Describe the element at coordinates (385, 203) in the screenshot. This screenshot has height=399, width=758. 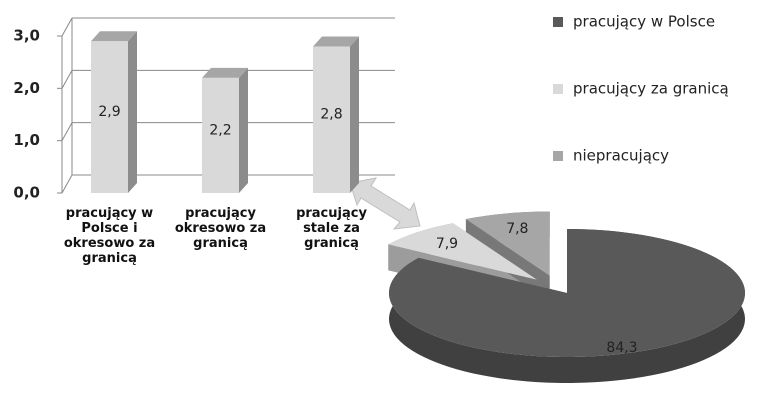
I see `arrow` at that location.